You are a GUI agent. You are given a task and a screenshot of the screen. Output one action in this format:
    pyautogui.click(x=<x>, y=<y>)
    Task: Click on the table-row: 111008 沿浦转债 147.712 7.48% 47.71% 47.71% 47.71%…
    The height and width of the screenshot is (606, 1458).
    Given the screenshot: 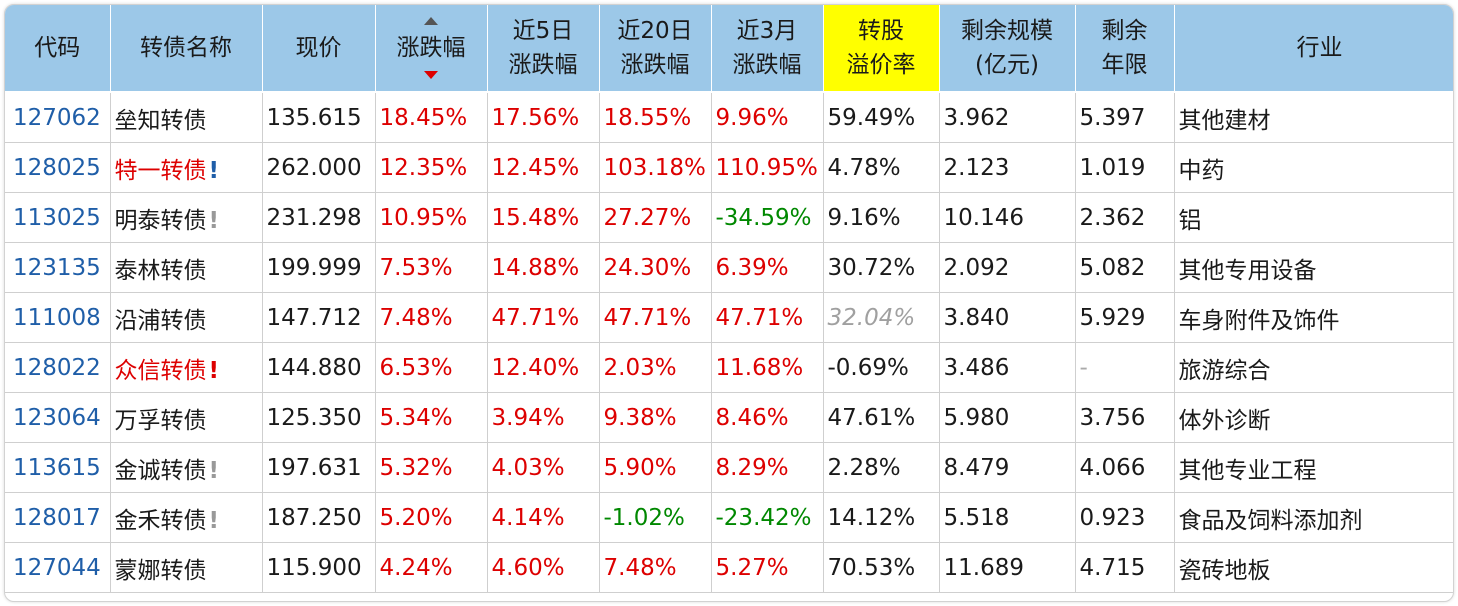 What is the action you would take?
    pyautogui.click(x=729, y=317)
    